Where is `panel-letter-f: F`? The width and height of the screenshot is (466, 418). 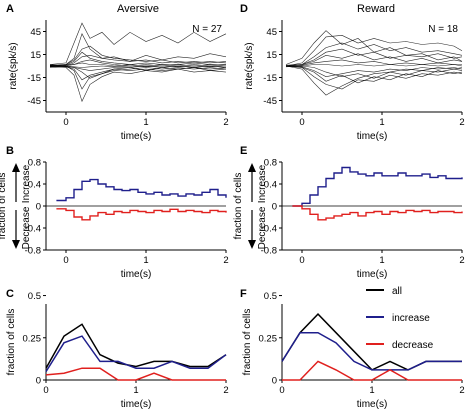
panel-letter-f: F is located at coordinates (243, 294).